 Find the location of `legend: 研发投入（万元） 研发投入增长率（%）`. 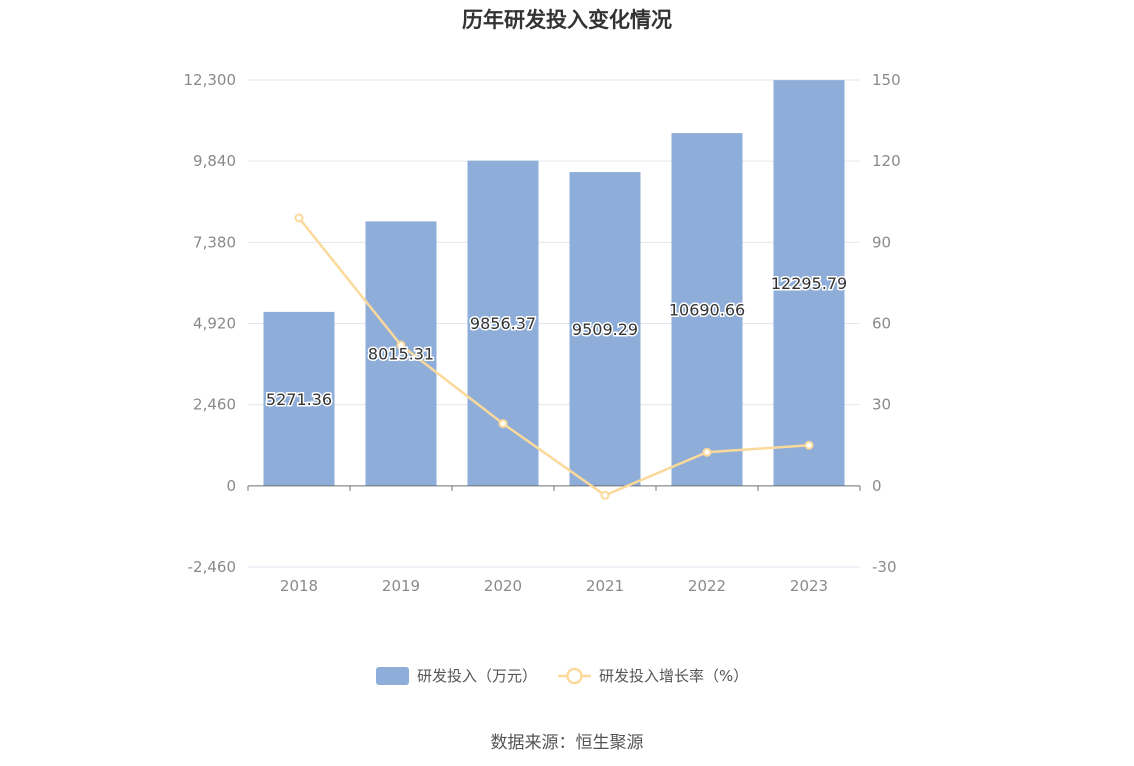

legend: 研发投入（万元） 研发投入增长率（%） is located at coordinates (562, 676).